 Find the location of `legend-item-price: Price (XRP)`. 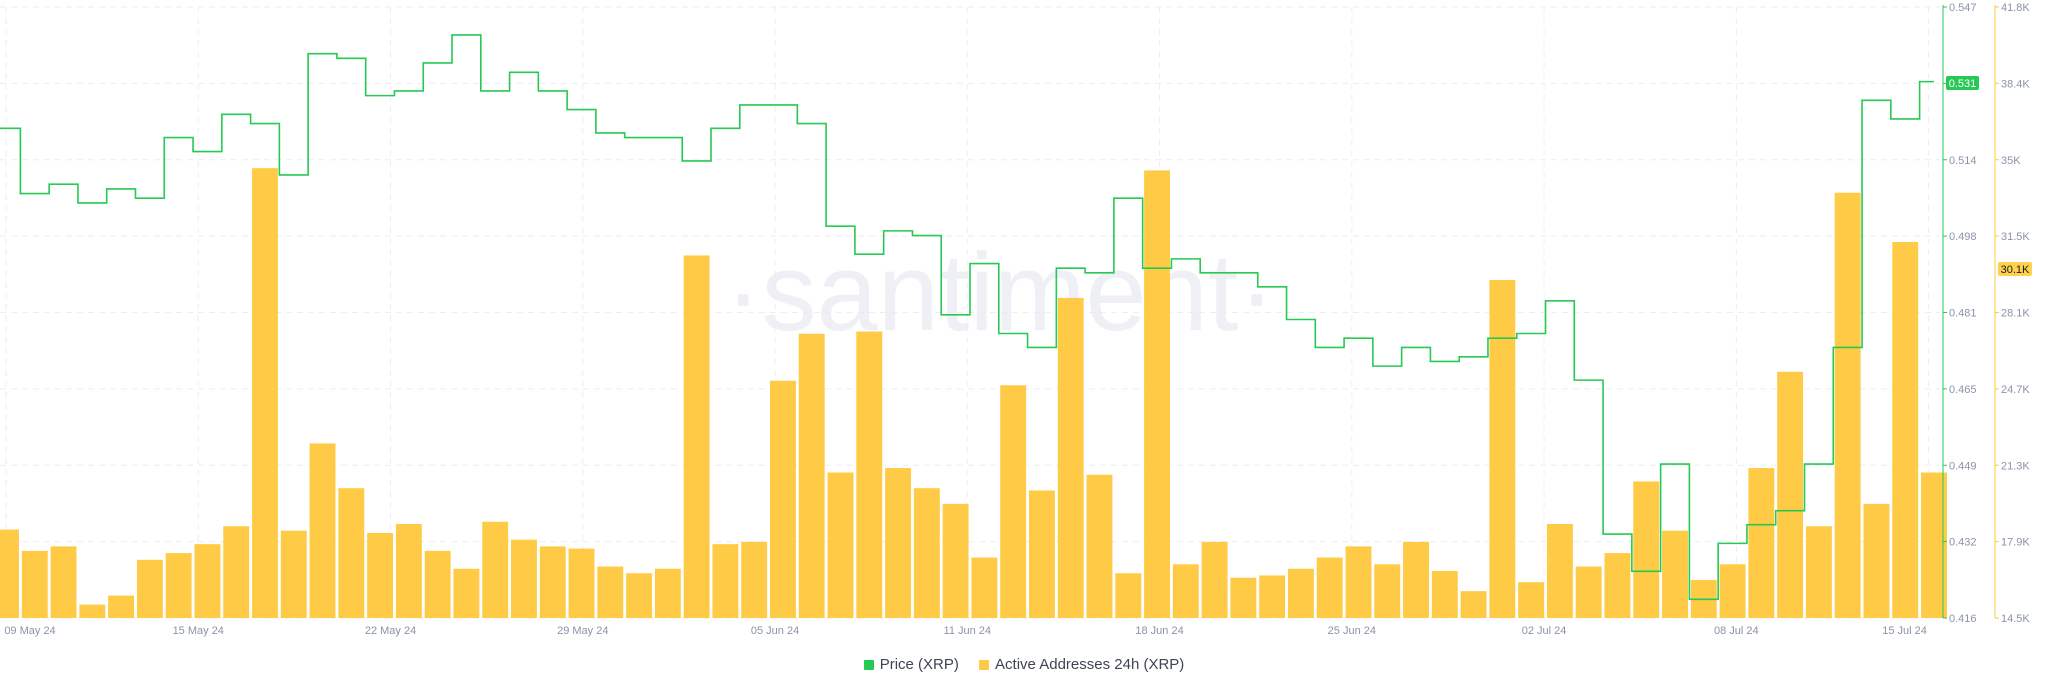

legend-item-price: Price (XRP) is located at coordinates (911, 664).